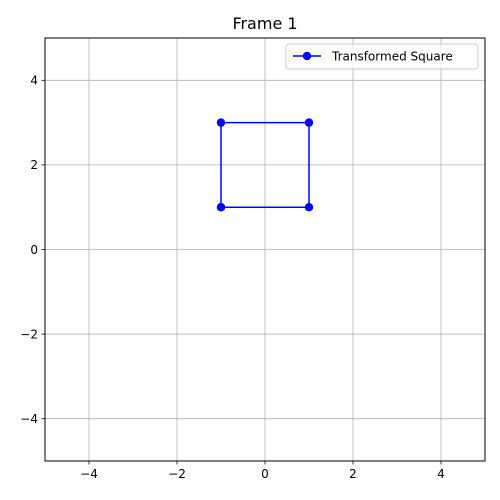  Describe the element at coordinates (34, 81) in the screenshot. I see `y-tick-label: 4` at that location.